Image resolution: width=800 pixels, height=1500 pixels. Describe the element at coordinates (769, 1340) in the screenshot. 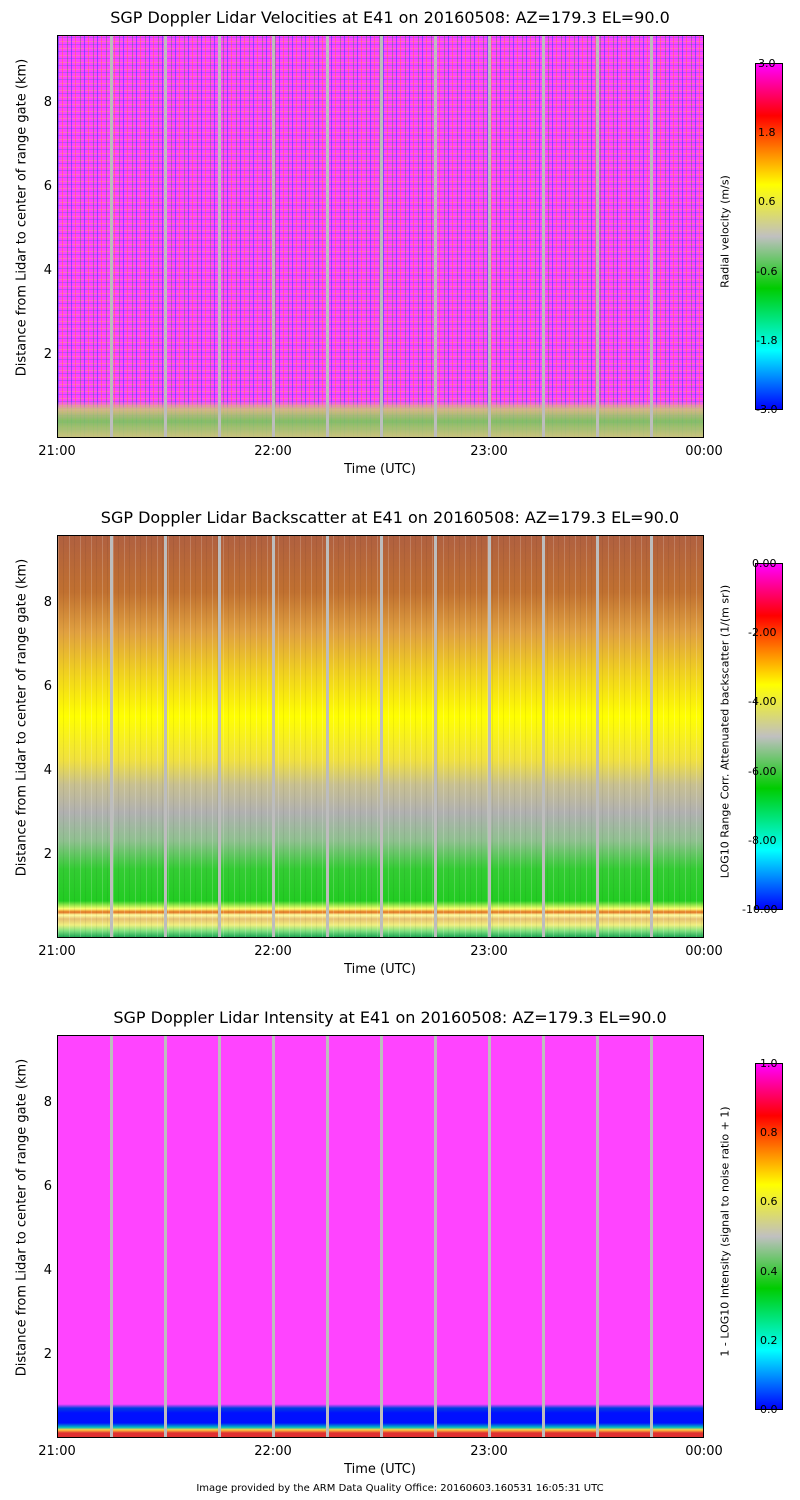

I see `colorbar-tick-label: 0.2` at that location.